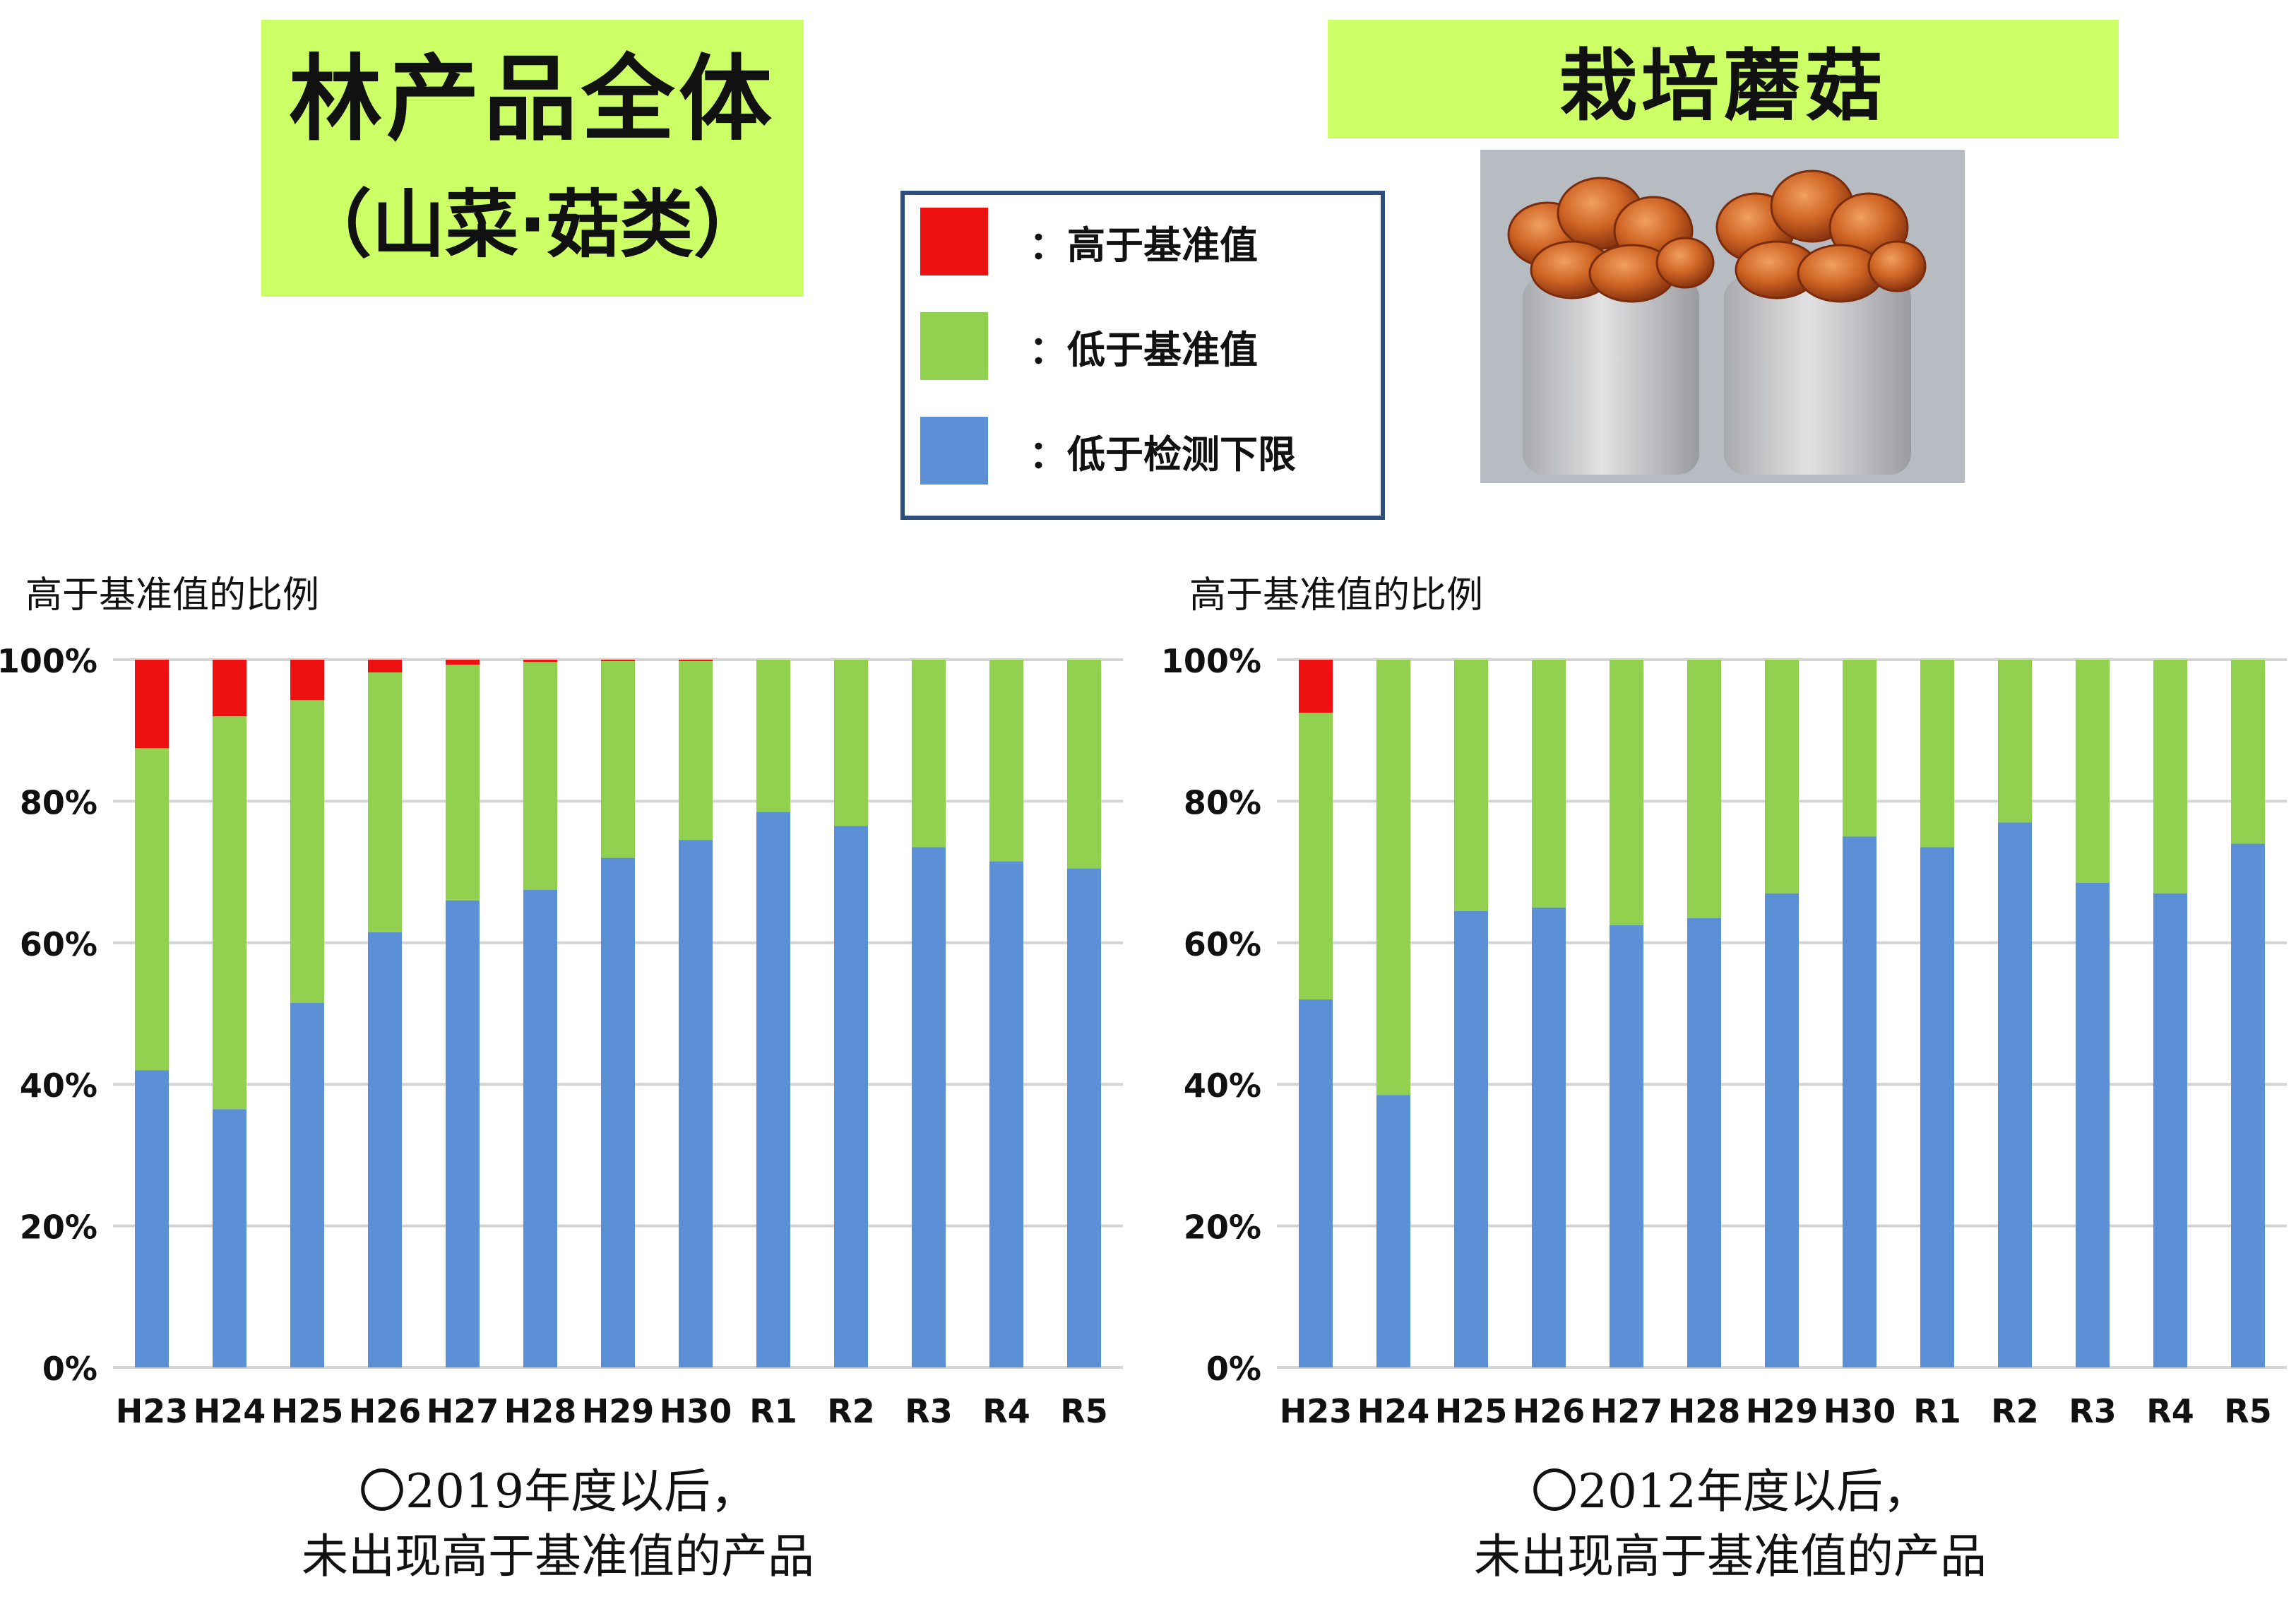 Image resolution: width=2296 pixels, height=1609 pixels. I want to click on mushroom-illustration, so click(1722, 316).